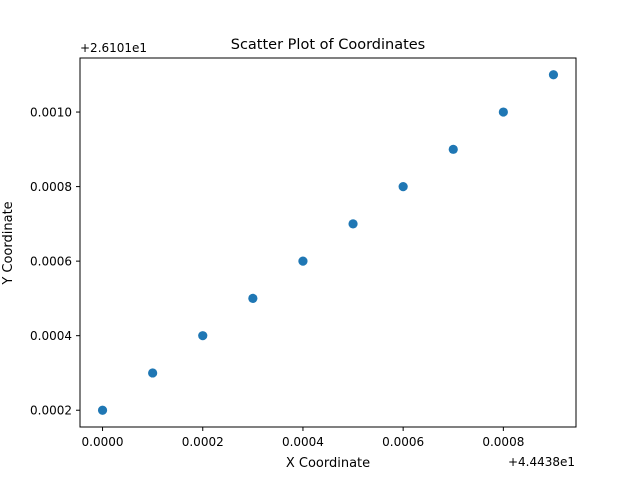 This screenshot has width=640, height=480. Describe the element at coordinates (51, 262) in the screenshot. I see `y-tick-label: 0.0006` at that location.